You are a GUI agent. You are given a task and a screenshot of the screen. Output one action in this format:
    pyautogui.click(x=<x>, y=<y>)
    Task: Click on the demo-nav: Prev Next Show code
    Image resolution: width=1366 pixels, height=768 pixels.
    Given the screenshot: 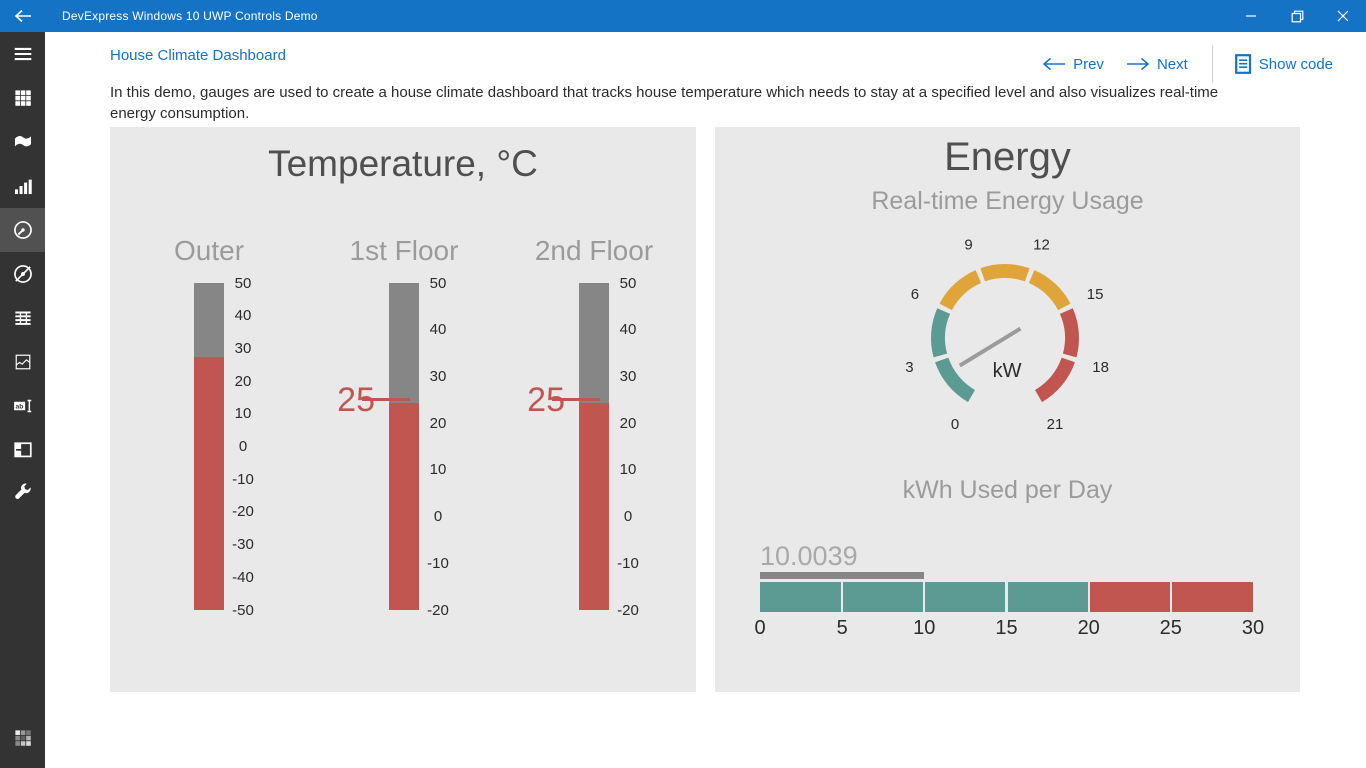 What is the action you would take?
    pyautogui.click(x=1187, y=64)
    